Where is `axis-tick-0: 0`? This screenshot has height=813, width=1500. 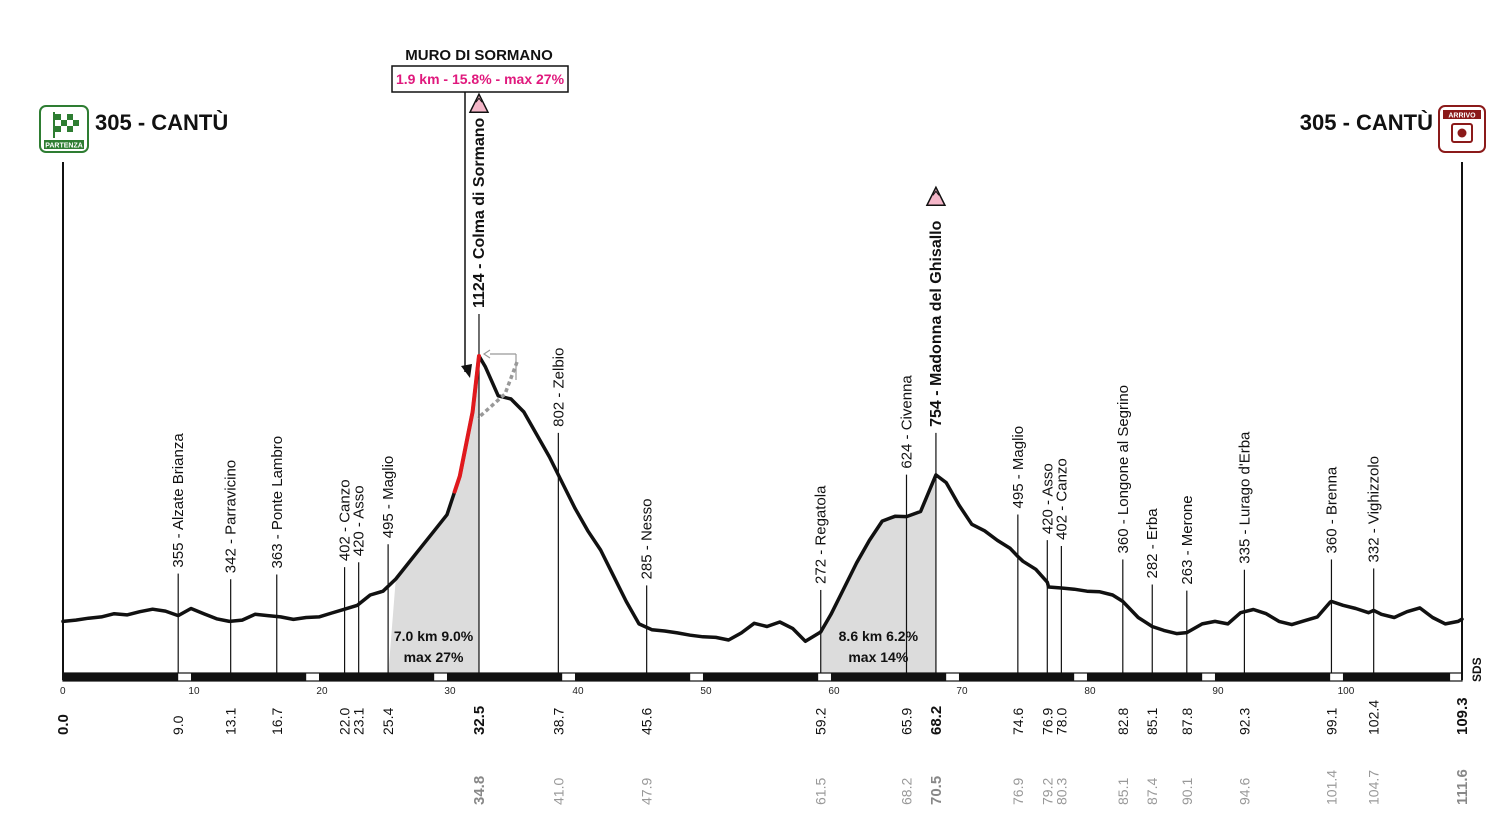 axis-tick-0: 0 is located at coordinates (63, 691).